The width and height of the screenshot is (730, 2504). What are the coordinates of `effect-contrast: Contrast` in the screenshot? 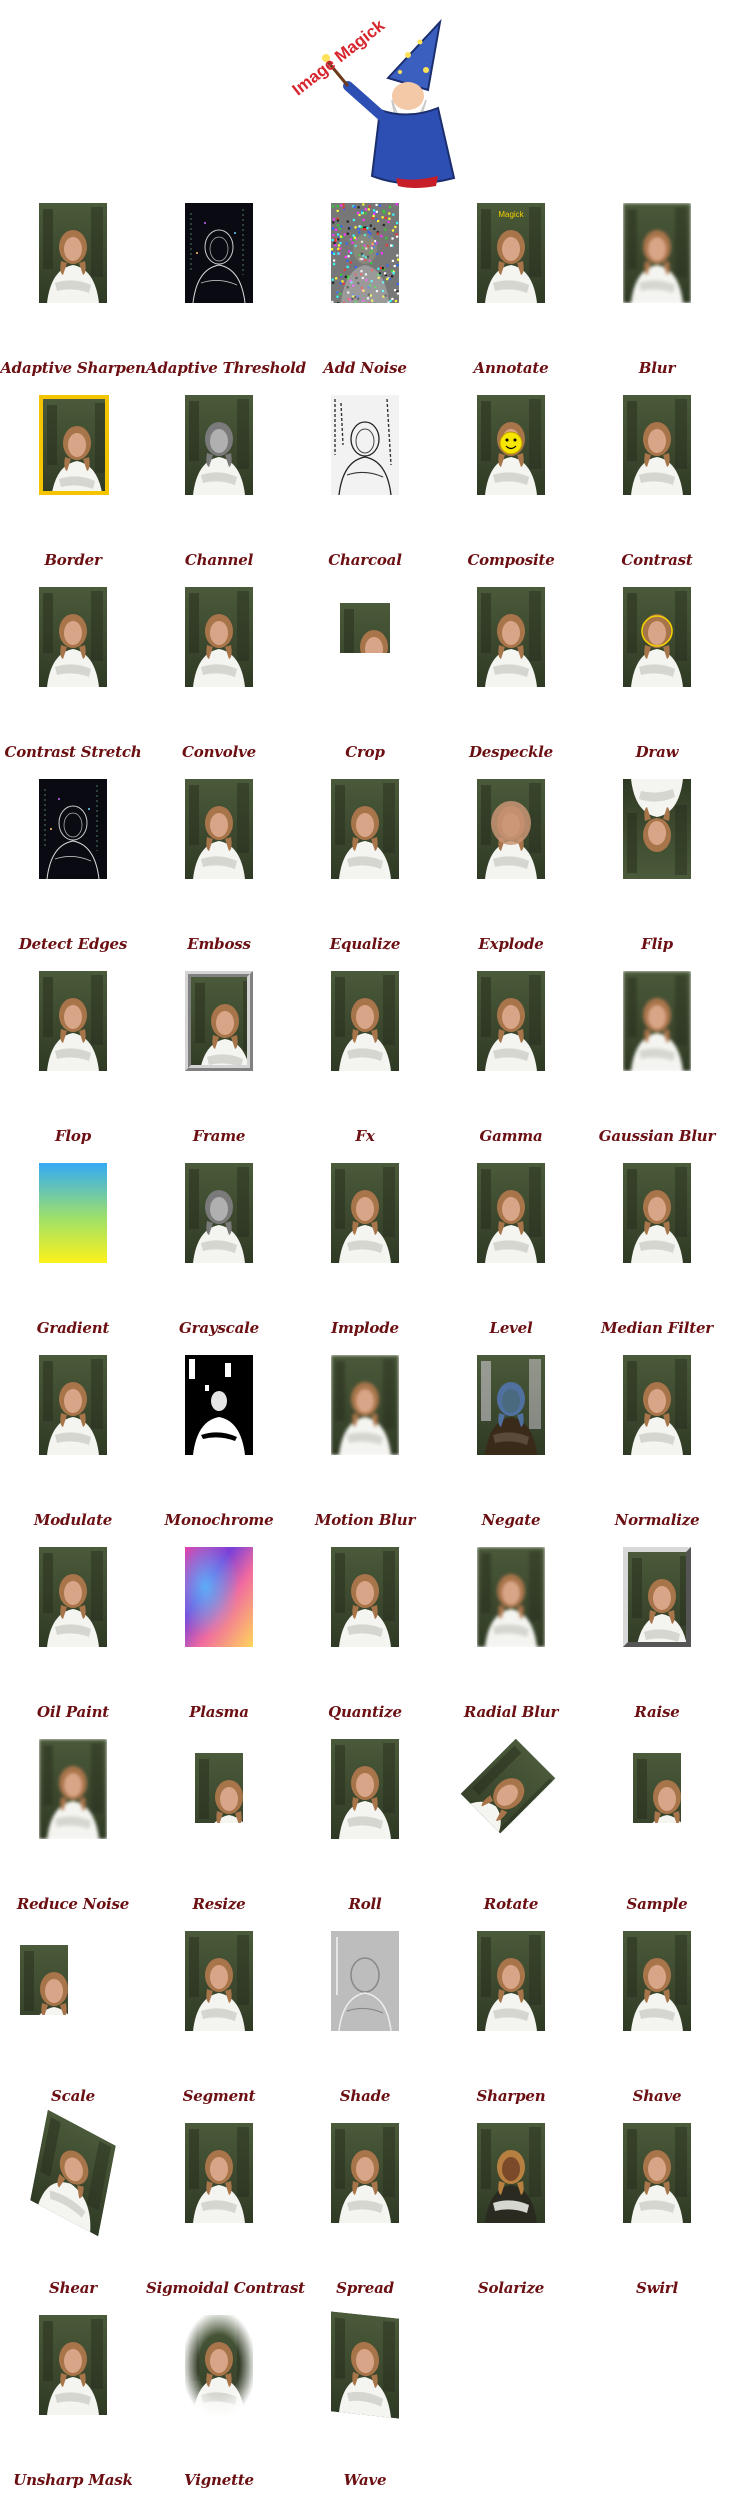 It's located at (657, 485).